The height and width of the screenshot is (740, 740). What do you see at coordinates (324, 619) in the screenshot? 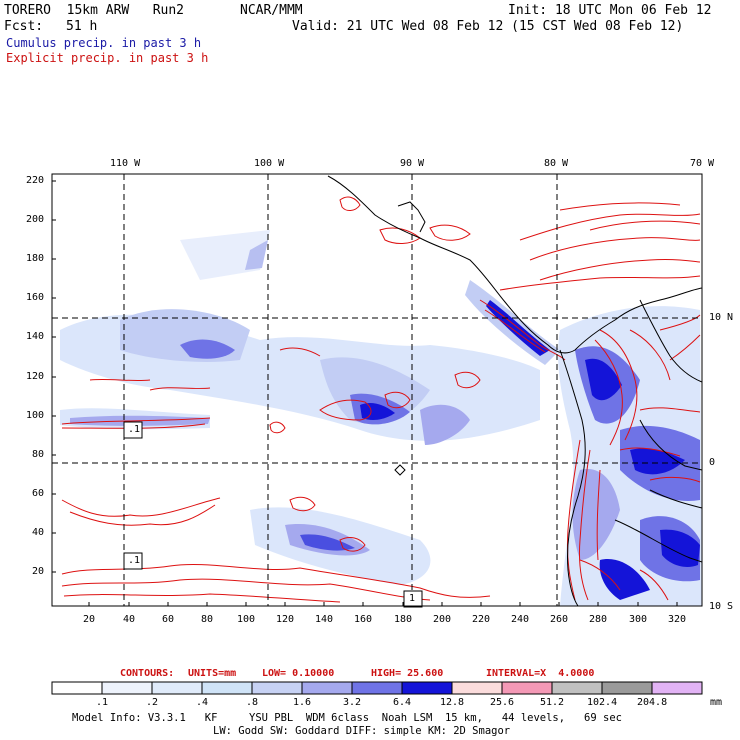
I see `x-label: 140` at bounding box center [324, 619].